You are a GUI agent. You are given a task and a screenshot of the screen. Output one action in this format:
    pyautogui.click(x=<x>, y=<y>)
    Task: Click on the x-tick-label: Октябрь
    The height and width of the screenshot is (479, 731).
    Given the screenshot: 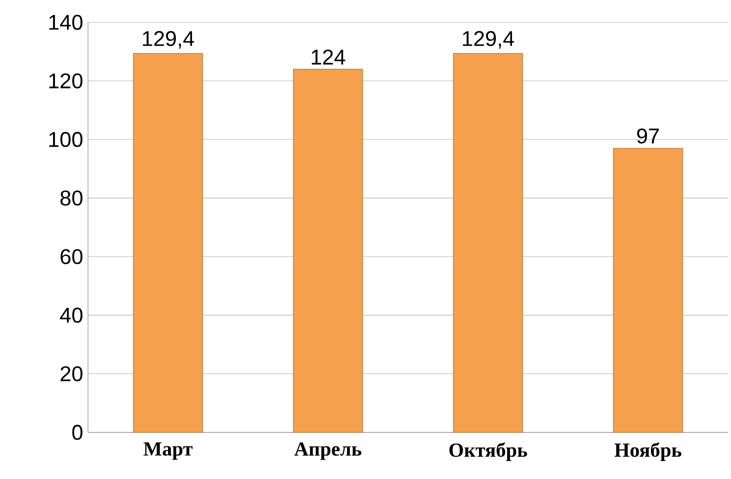 What is the action you would take?
    pyautogui.click(x=488, y=451)
    